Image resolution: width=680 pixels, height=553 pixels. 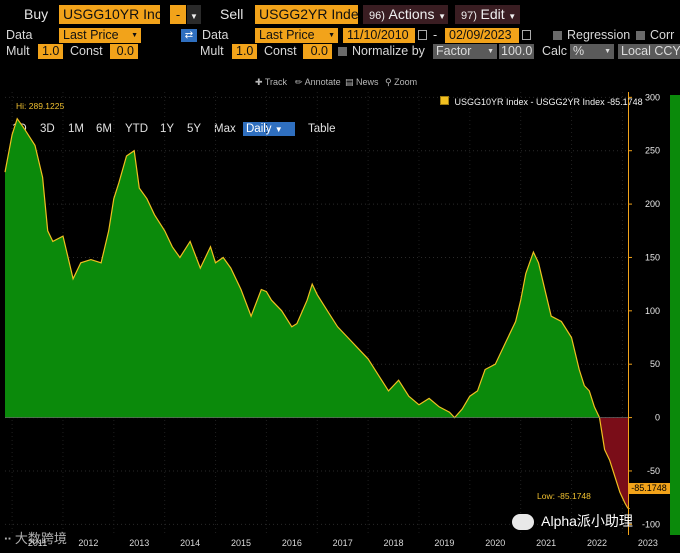 What do you see at coordinates (454, 51) in the screenshot?
I see `normalize-value: Factor` at bounding box center [454, 51].